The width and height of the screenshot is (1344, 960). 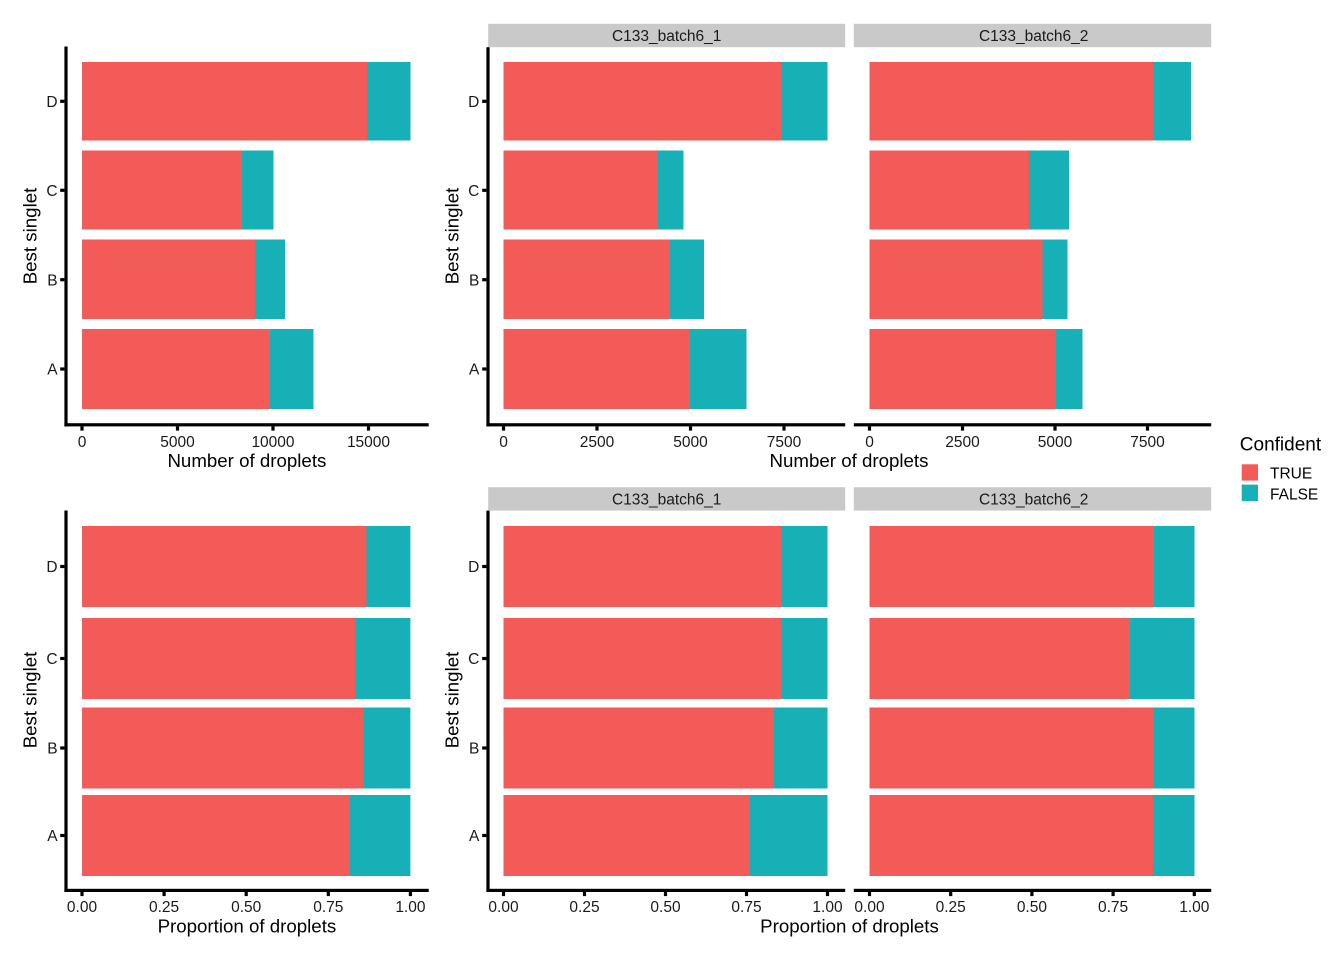 I want to click on svg-text: 15000, so click(x=368, y=442).